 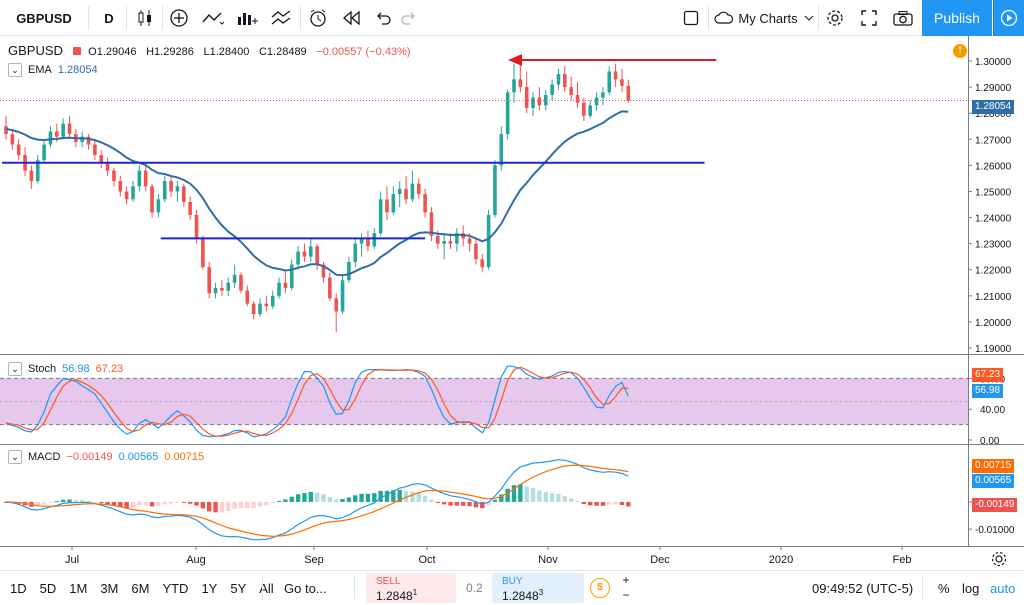 What do you see at coordinates (944, 588) in the screenshot?
I see `percent-scale-toggle: %` at bounding box center [944, 588].